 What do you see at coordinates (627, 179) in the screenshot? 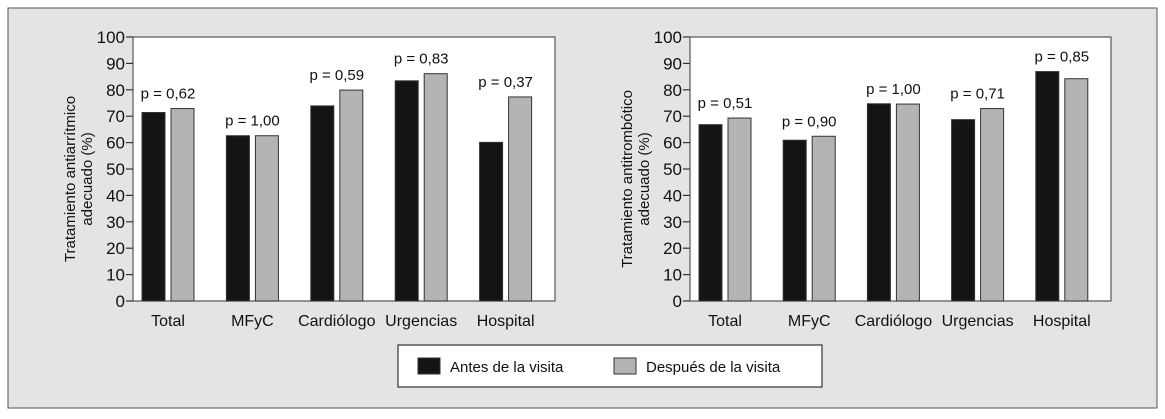
I see `y-axis-label: Tratamiento antitrombótico` at bounding box center [627, 179].